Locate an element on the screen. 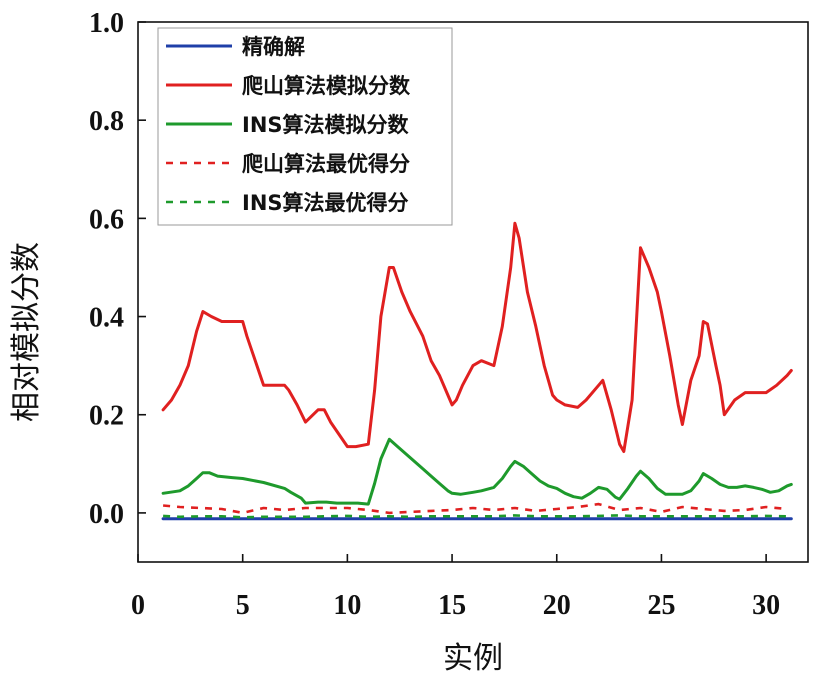 The image size is (827, 678). y-tick-label: 1.0 is located at coordinates (106, 23).